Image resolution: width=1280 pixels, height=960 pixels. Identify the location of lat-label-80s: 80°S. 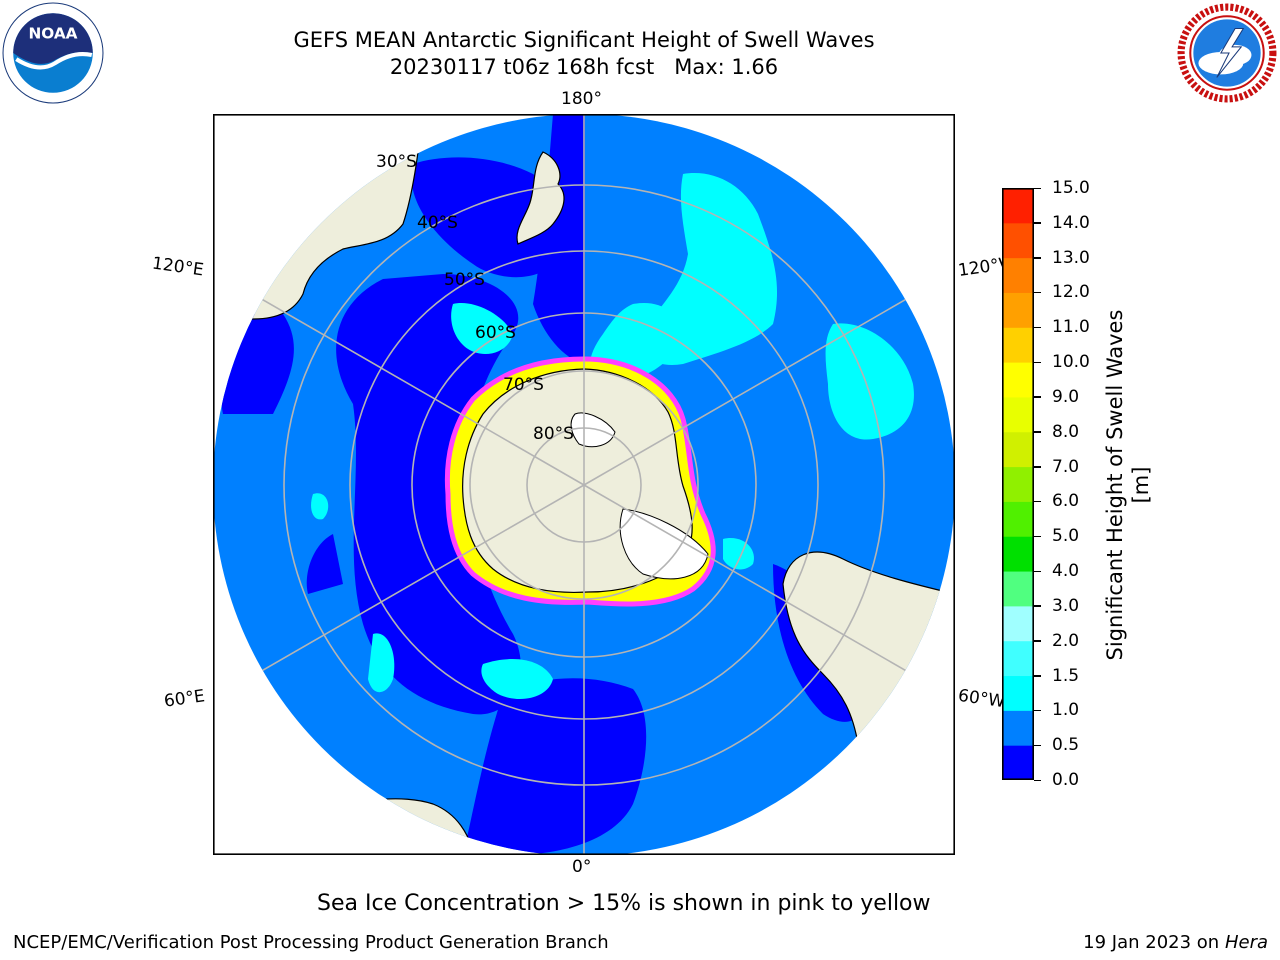
(553, 434).